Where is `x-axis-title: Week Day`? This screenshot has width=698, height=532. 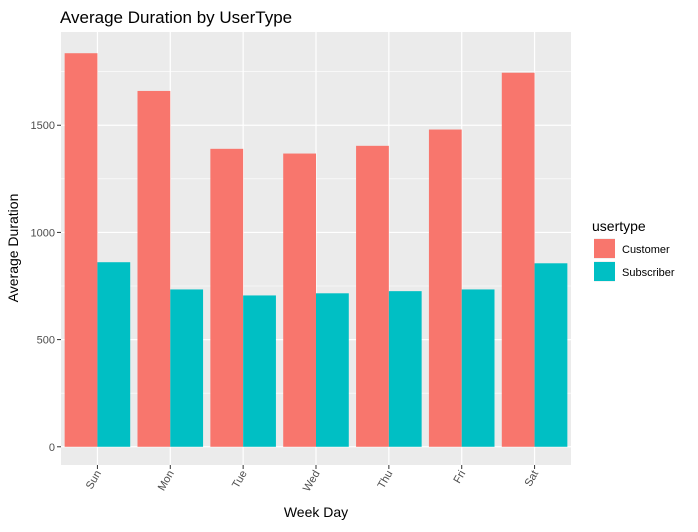
x-axis-title: Week Day is located at coordinates (316, 512).